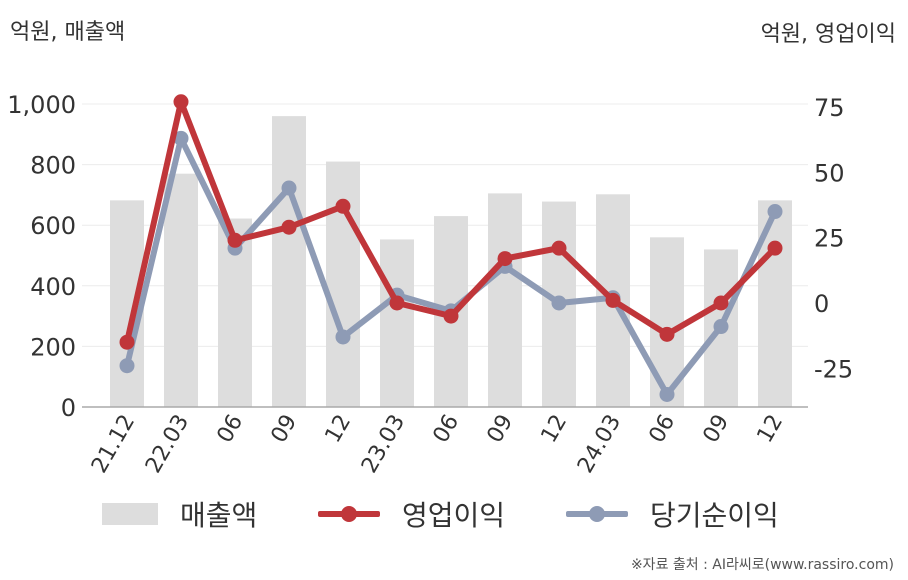 This screenshot has width=908, height=580. What do you see at coordinates (599, 444) in the screenshot?
I see `x-tick-label: 24.03` at bounding box center [599, 444].